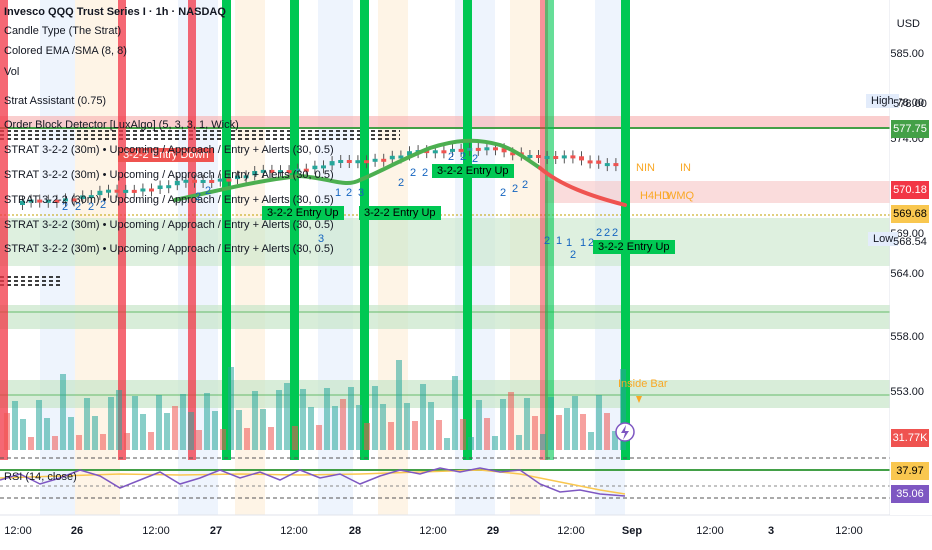 The width and height of the screenshot is (932, 550). I want to click on legend-candle-type: Candle Type (The Strat), so click(63, 31).